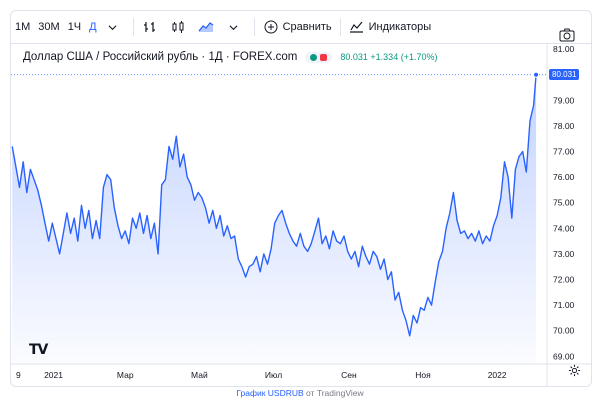 The image size is (600, 415). I want to click on attribution-suffix: от TradingView, so click(333, 393).